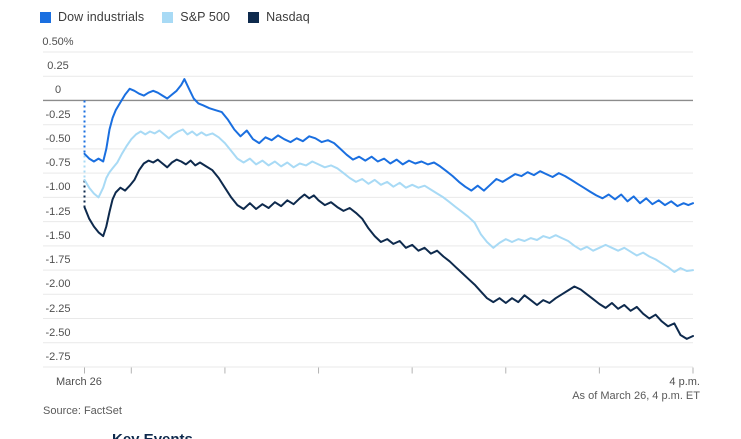 The width and height of the screenshot is (741, 439). Describe the element at coordinates (58, 235) in the screenshot. I see `y-axis-label: -1.50` at that location.